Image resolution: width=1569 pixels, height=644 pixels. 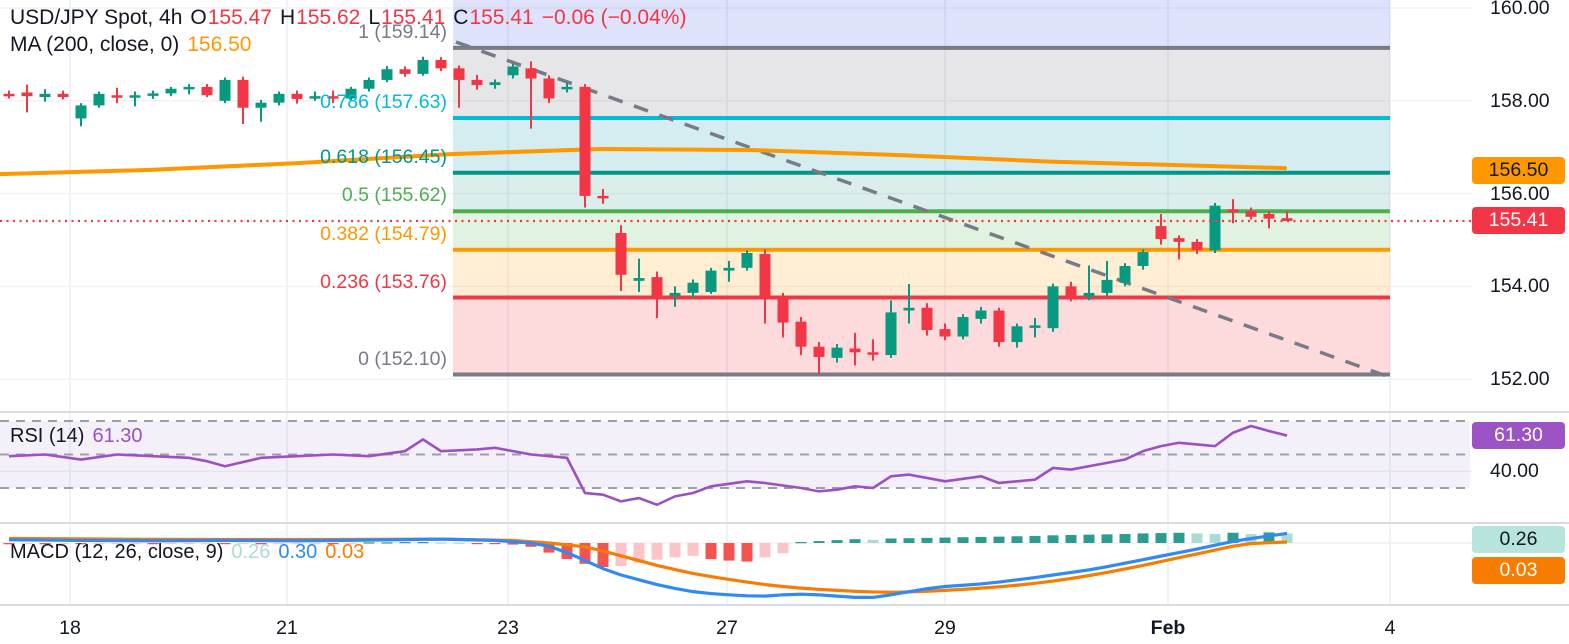 I want to click on high-value: H 155.62, so click(x=320, y=17).